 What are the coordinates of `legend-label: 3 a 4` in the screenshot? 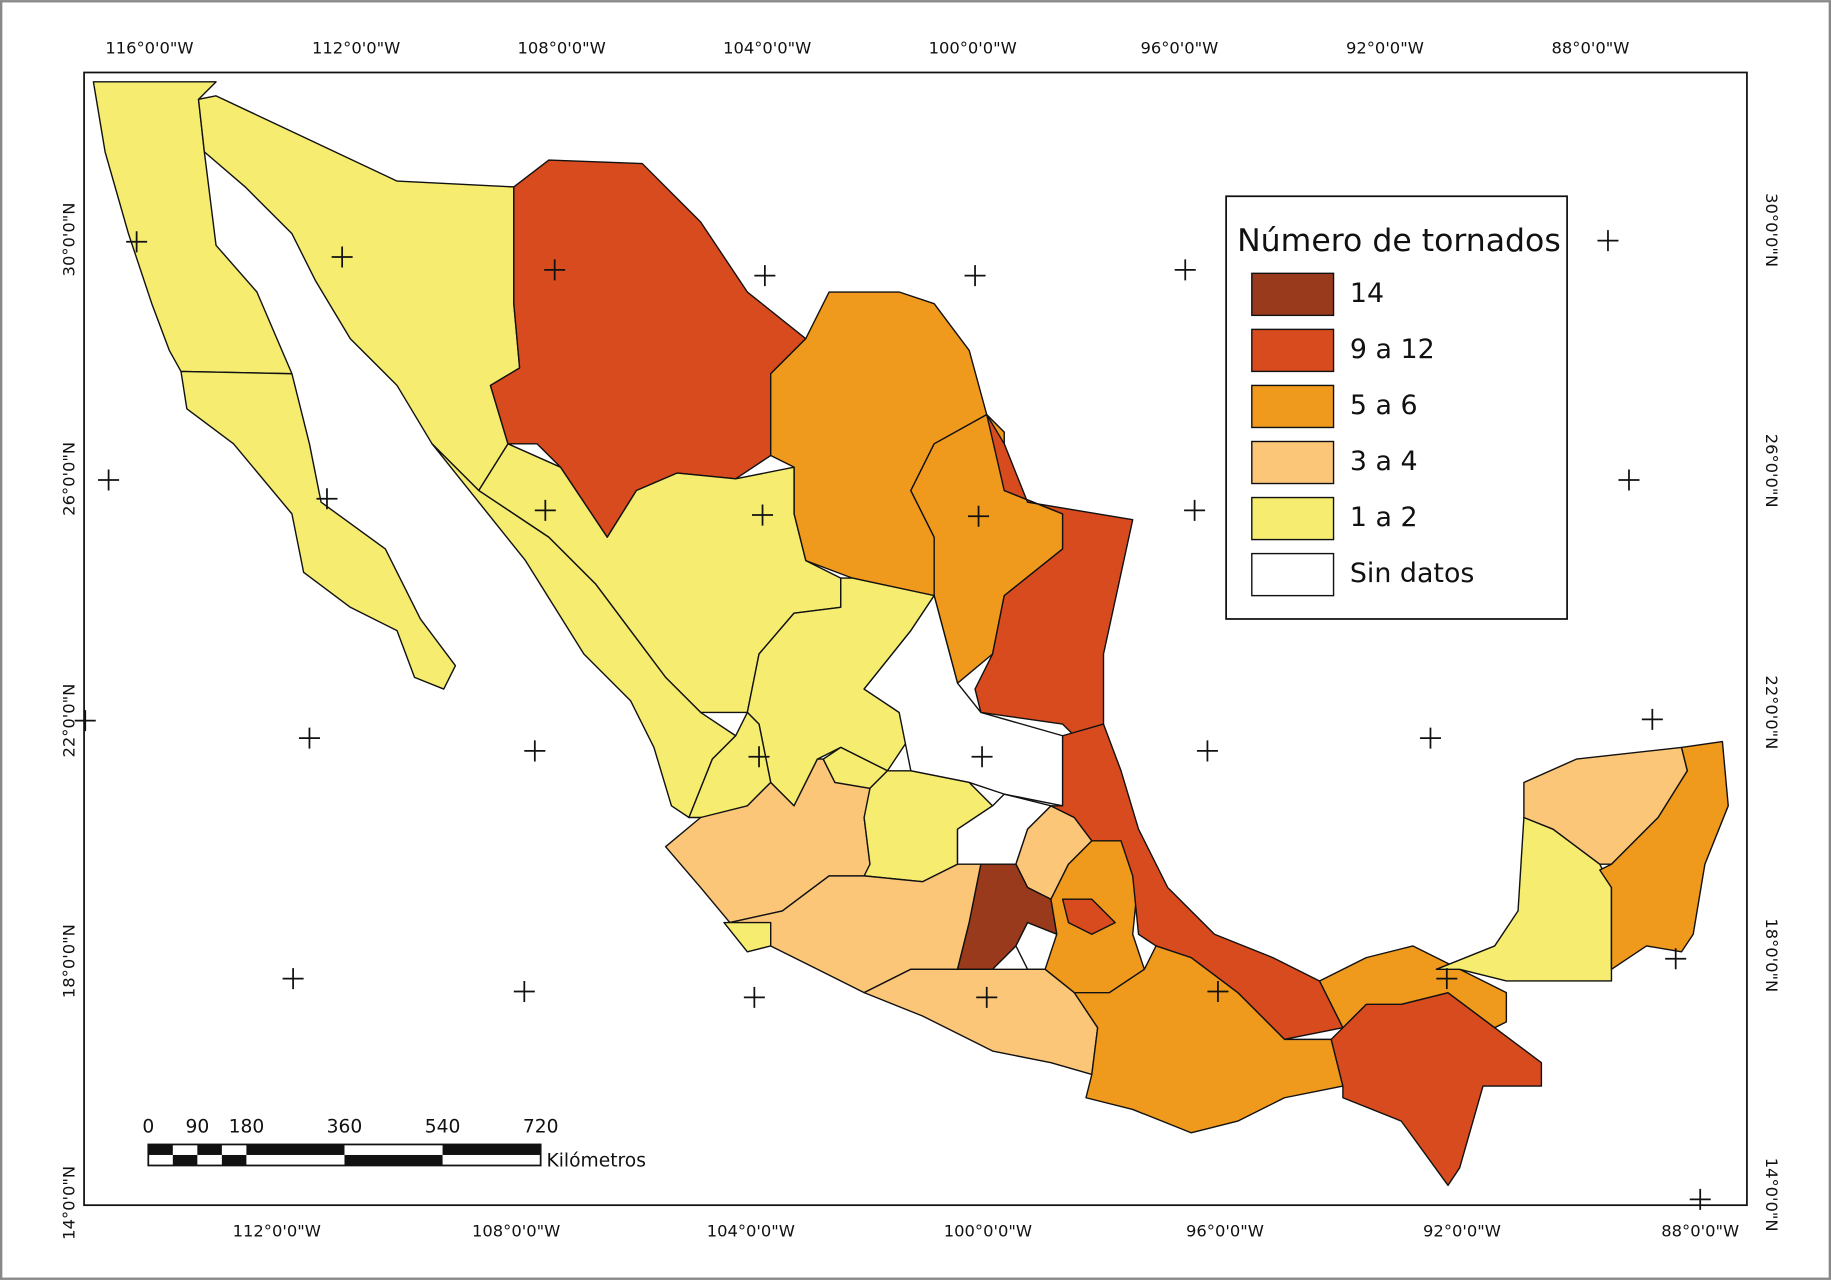 It's located at (1384, 461).